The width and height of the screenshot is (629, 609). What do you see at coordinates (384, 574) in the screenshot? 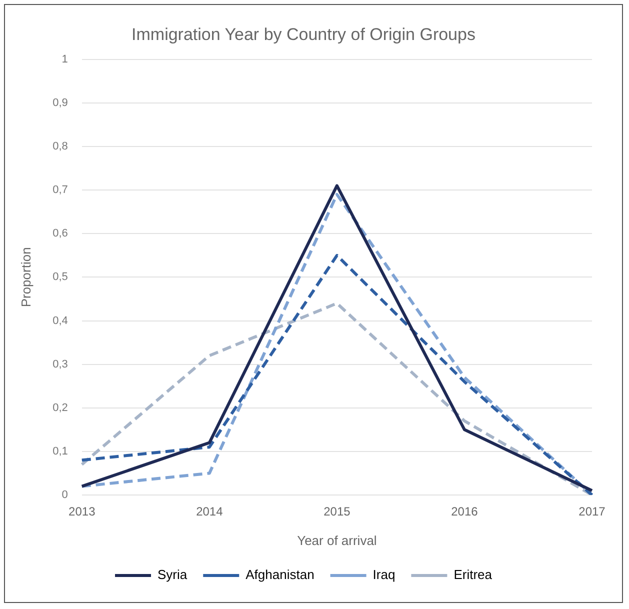
I see `legend-label: Iraq` at bounding box center [384, 574].